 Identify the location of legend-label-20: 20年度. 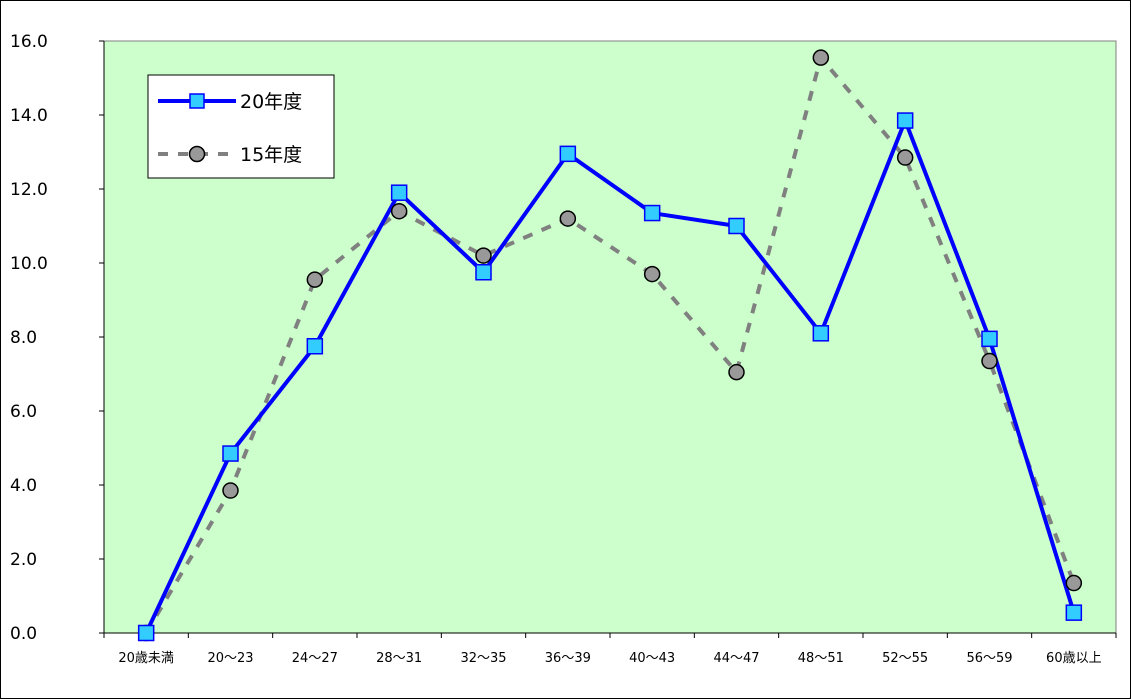
(271, 102).